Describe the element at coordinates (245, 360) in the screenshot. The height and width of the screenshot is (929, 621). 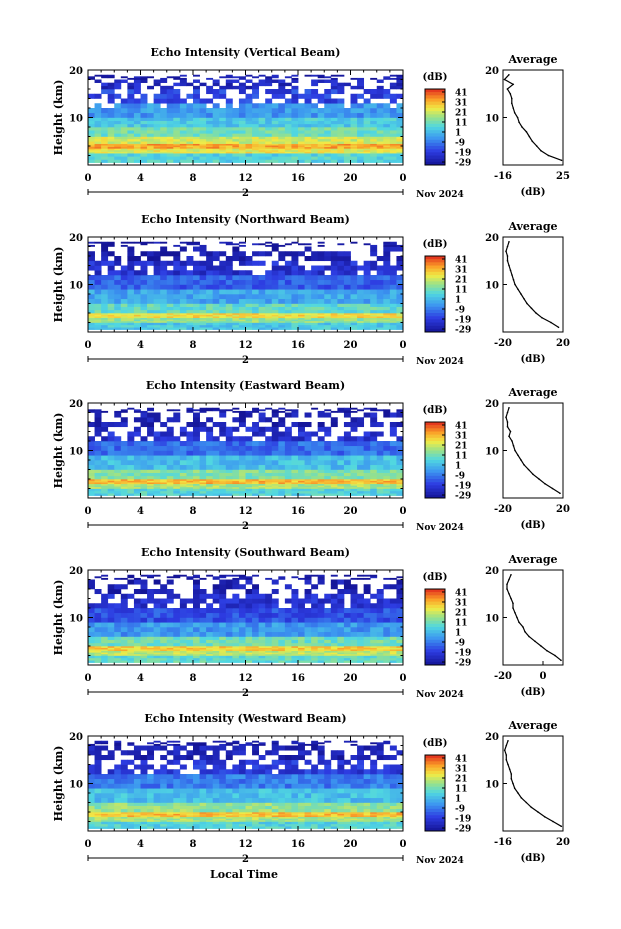
I see `date-day-label: 2` at that location.